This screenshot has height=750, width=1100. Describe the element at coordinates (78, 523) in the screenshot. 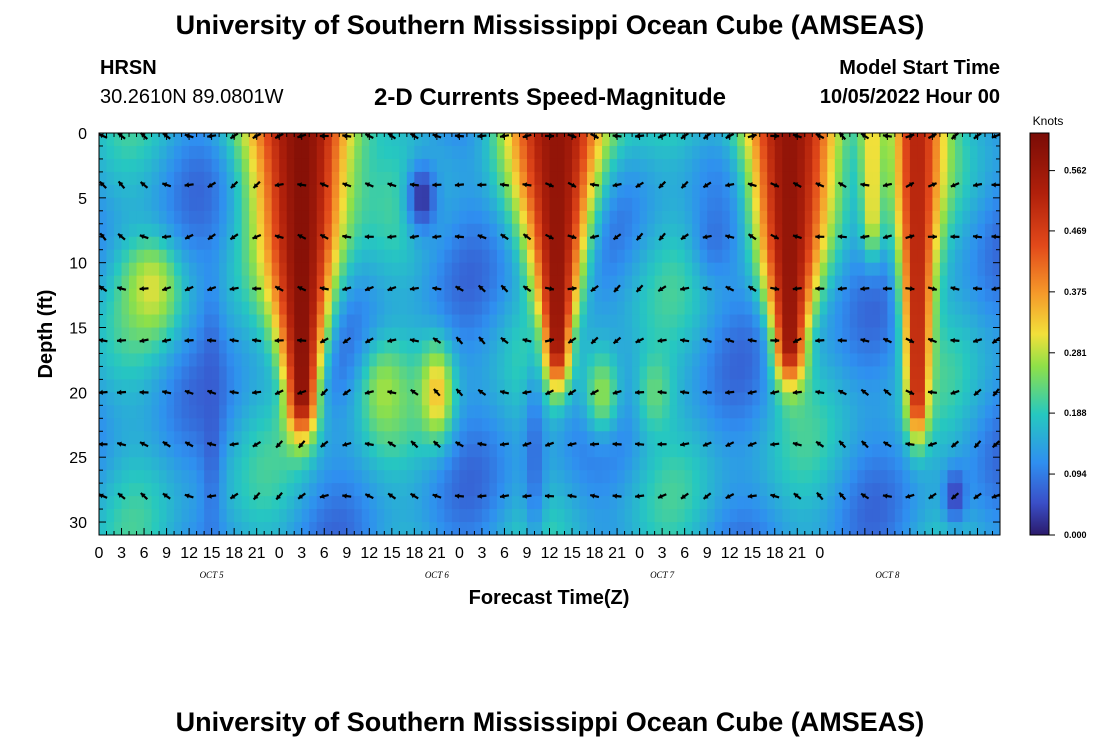

I see `y-tick-label: 30` at that location.